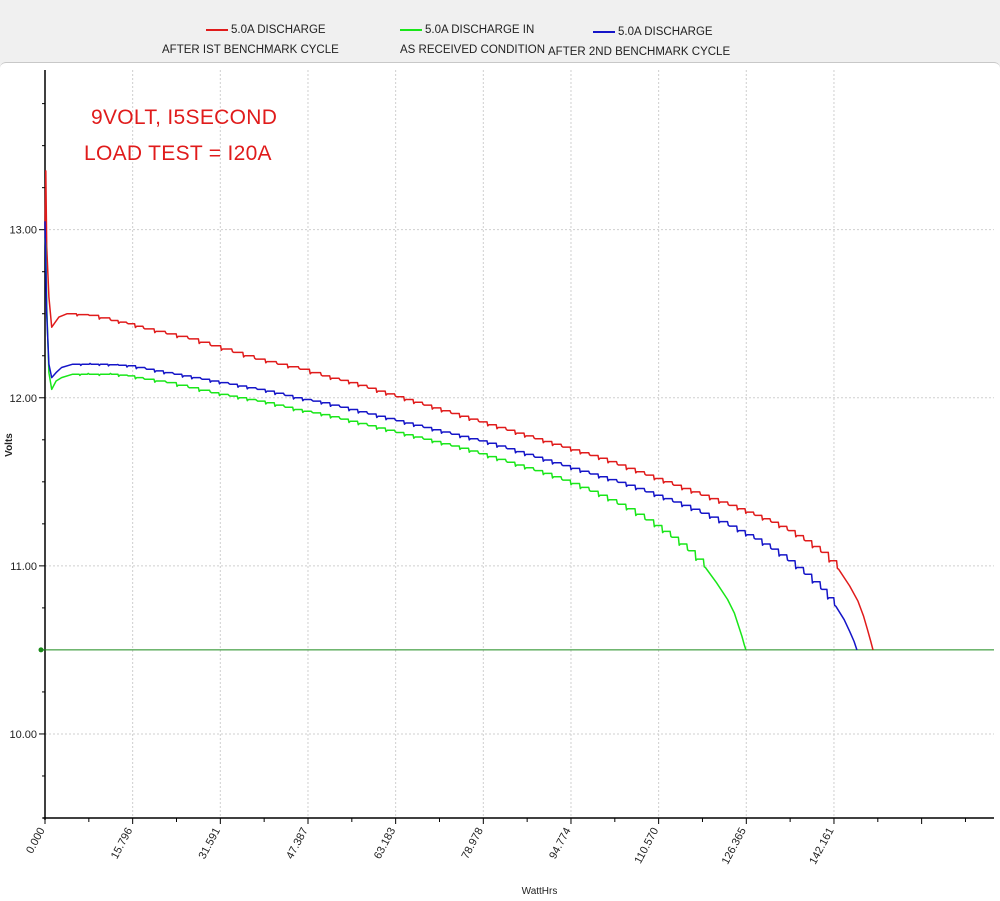 The height and width of the screenshot is (901, 1000). What do you see at coordinates (41, 650) in the screenshot?
I see `cutoff-marker` at bounding box center [41, 650].